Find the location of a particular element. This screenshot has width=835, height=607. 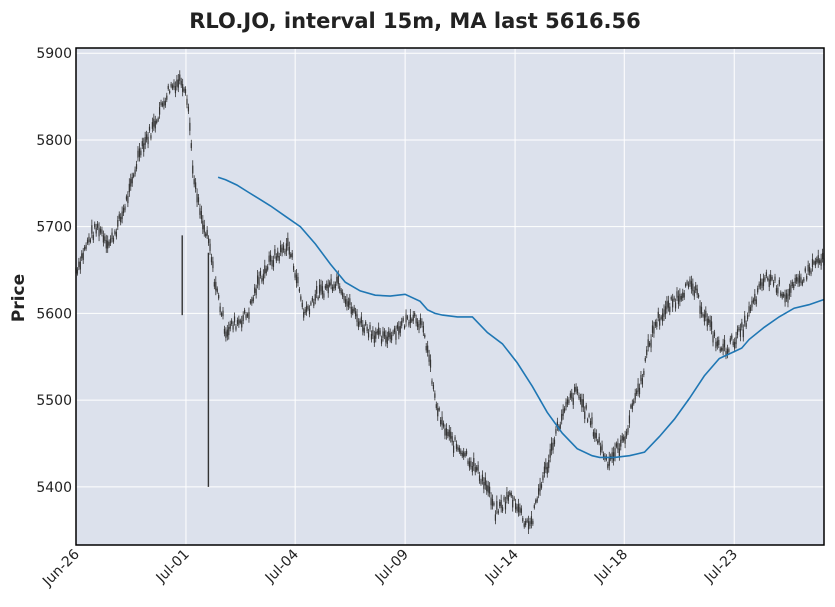

x-tick-label: Jul-18 is located at coordinates (611, 567).